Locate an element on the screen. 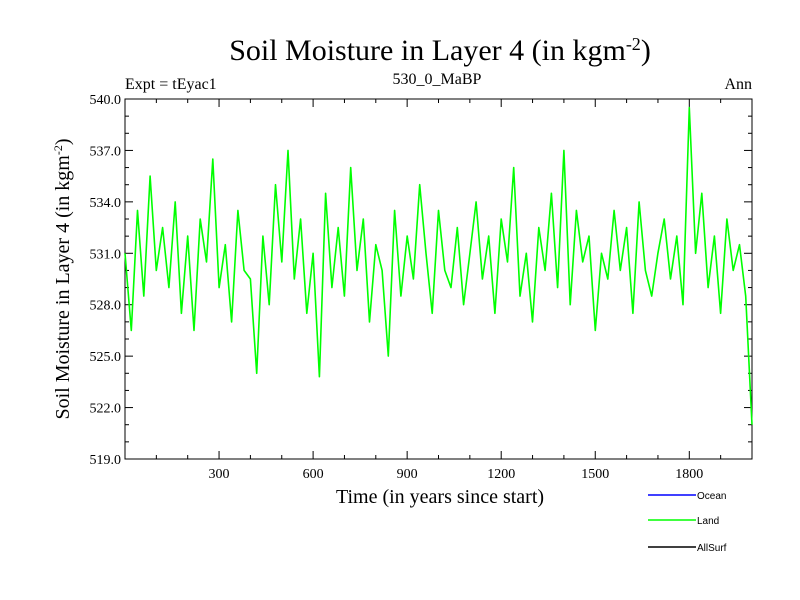 This screenshot has height=600, width=800. legend-land-label: Land is located at coordinates (708, 521).